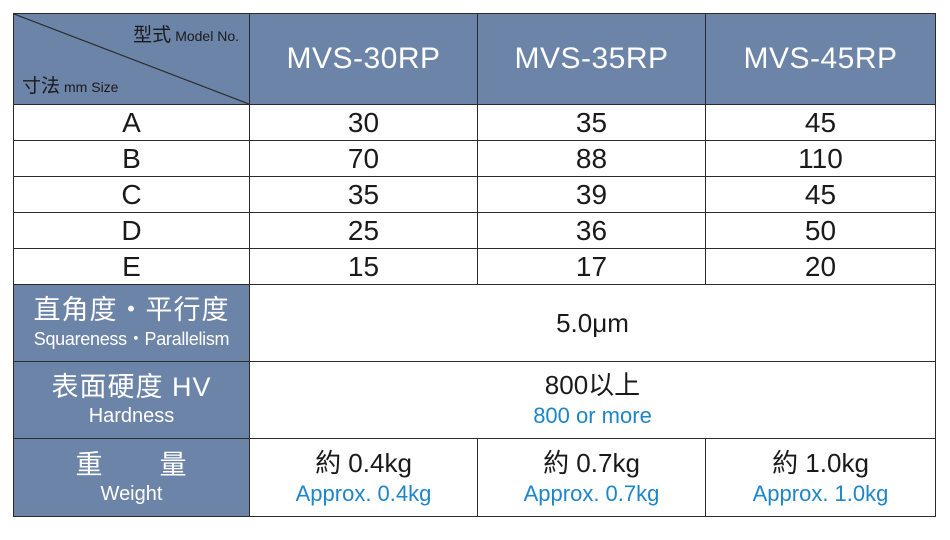  I want to click on dimension-row-b: B 70 88 110, so click(474, 158).